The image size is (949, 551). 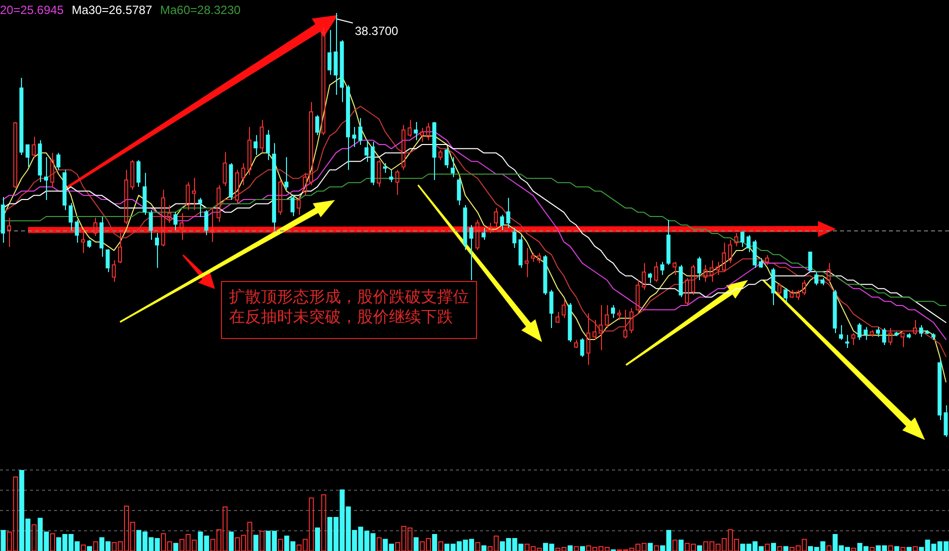 What do you see at coordinates (200, 10) in the screenshot?
I see `text: Ma60=28.3230` at bounding box center [200, 10].